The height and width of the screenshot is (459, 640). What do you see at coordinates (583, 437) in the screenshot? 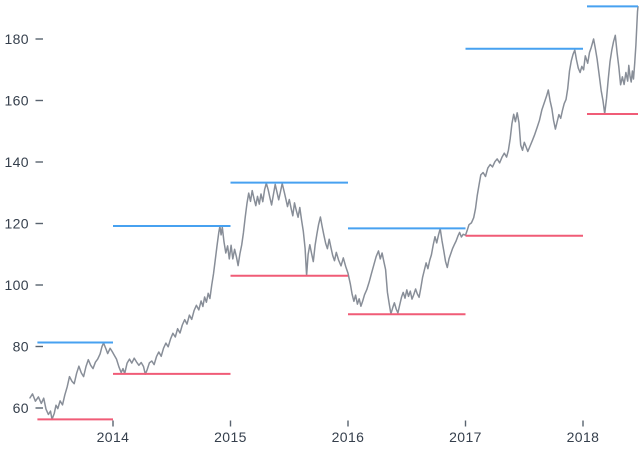
I see `x-axis-label: 2018` at bounding box center [583, 437].